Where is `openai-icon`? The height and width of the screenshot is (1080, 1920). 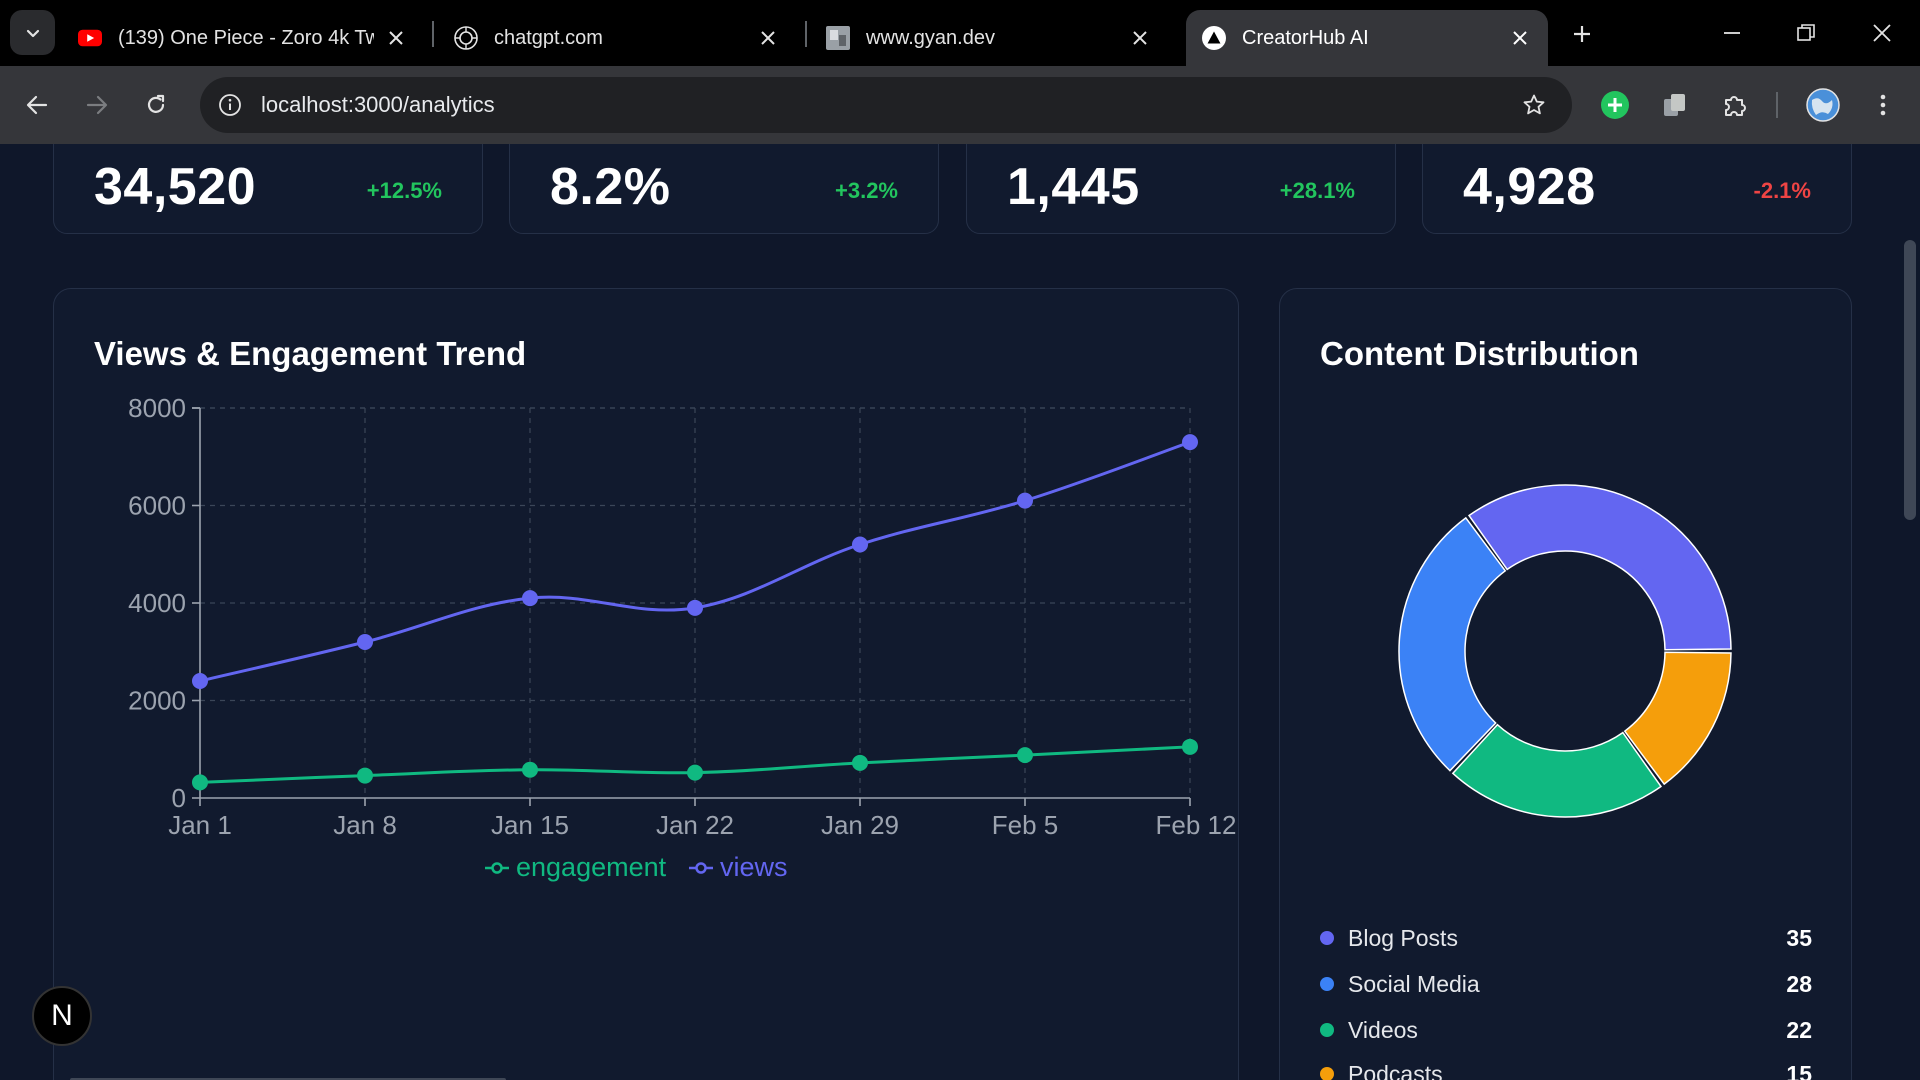 openai-icon is located at coordinates (466, 38).